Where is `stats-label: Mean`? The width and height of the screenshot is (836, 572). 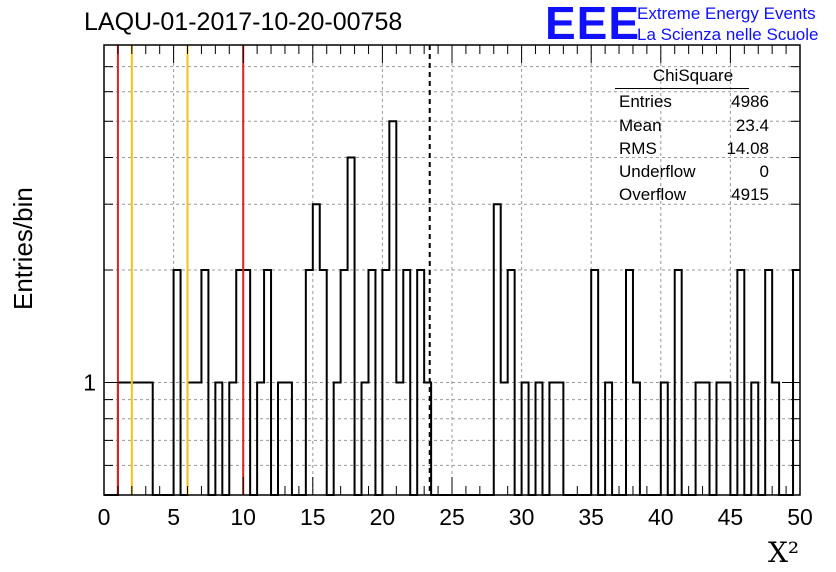
stats-label: Mean is located at coordinates (640, 125).